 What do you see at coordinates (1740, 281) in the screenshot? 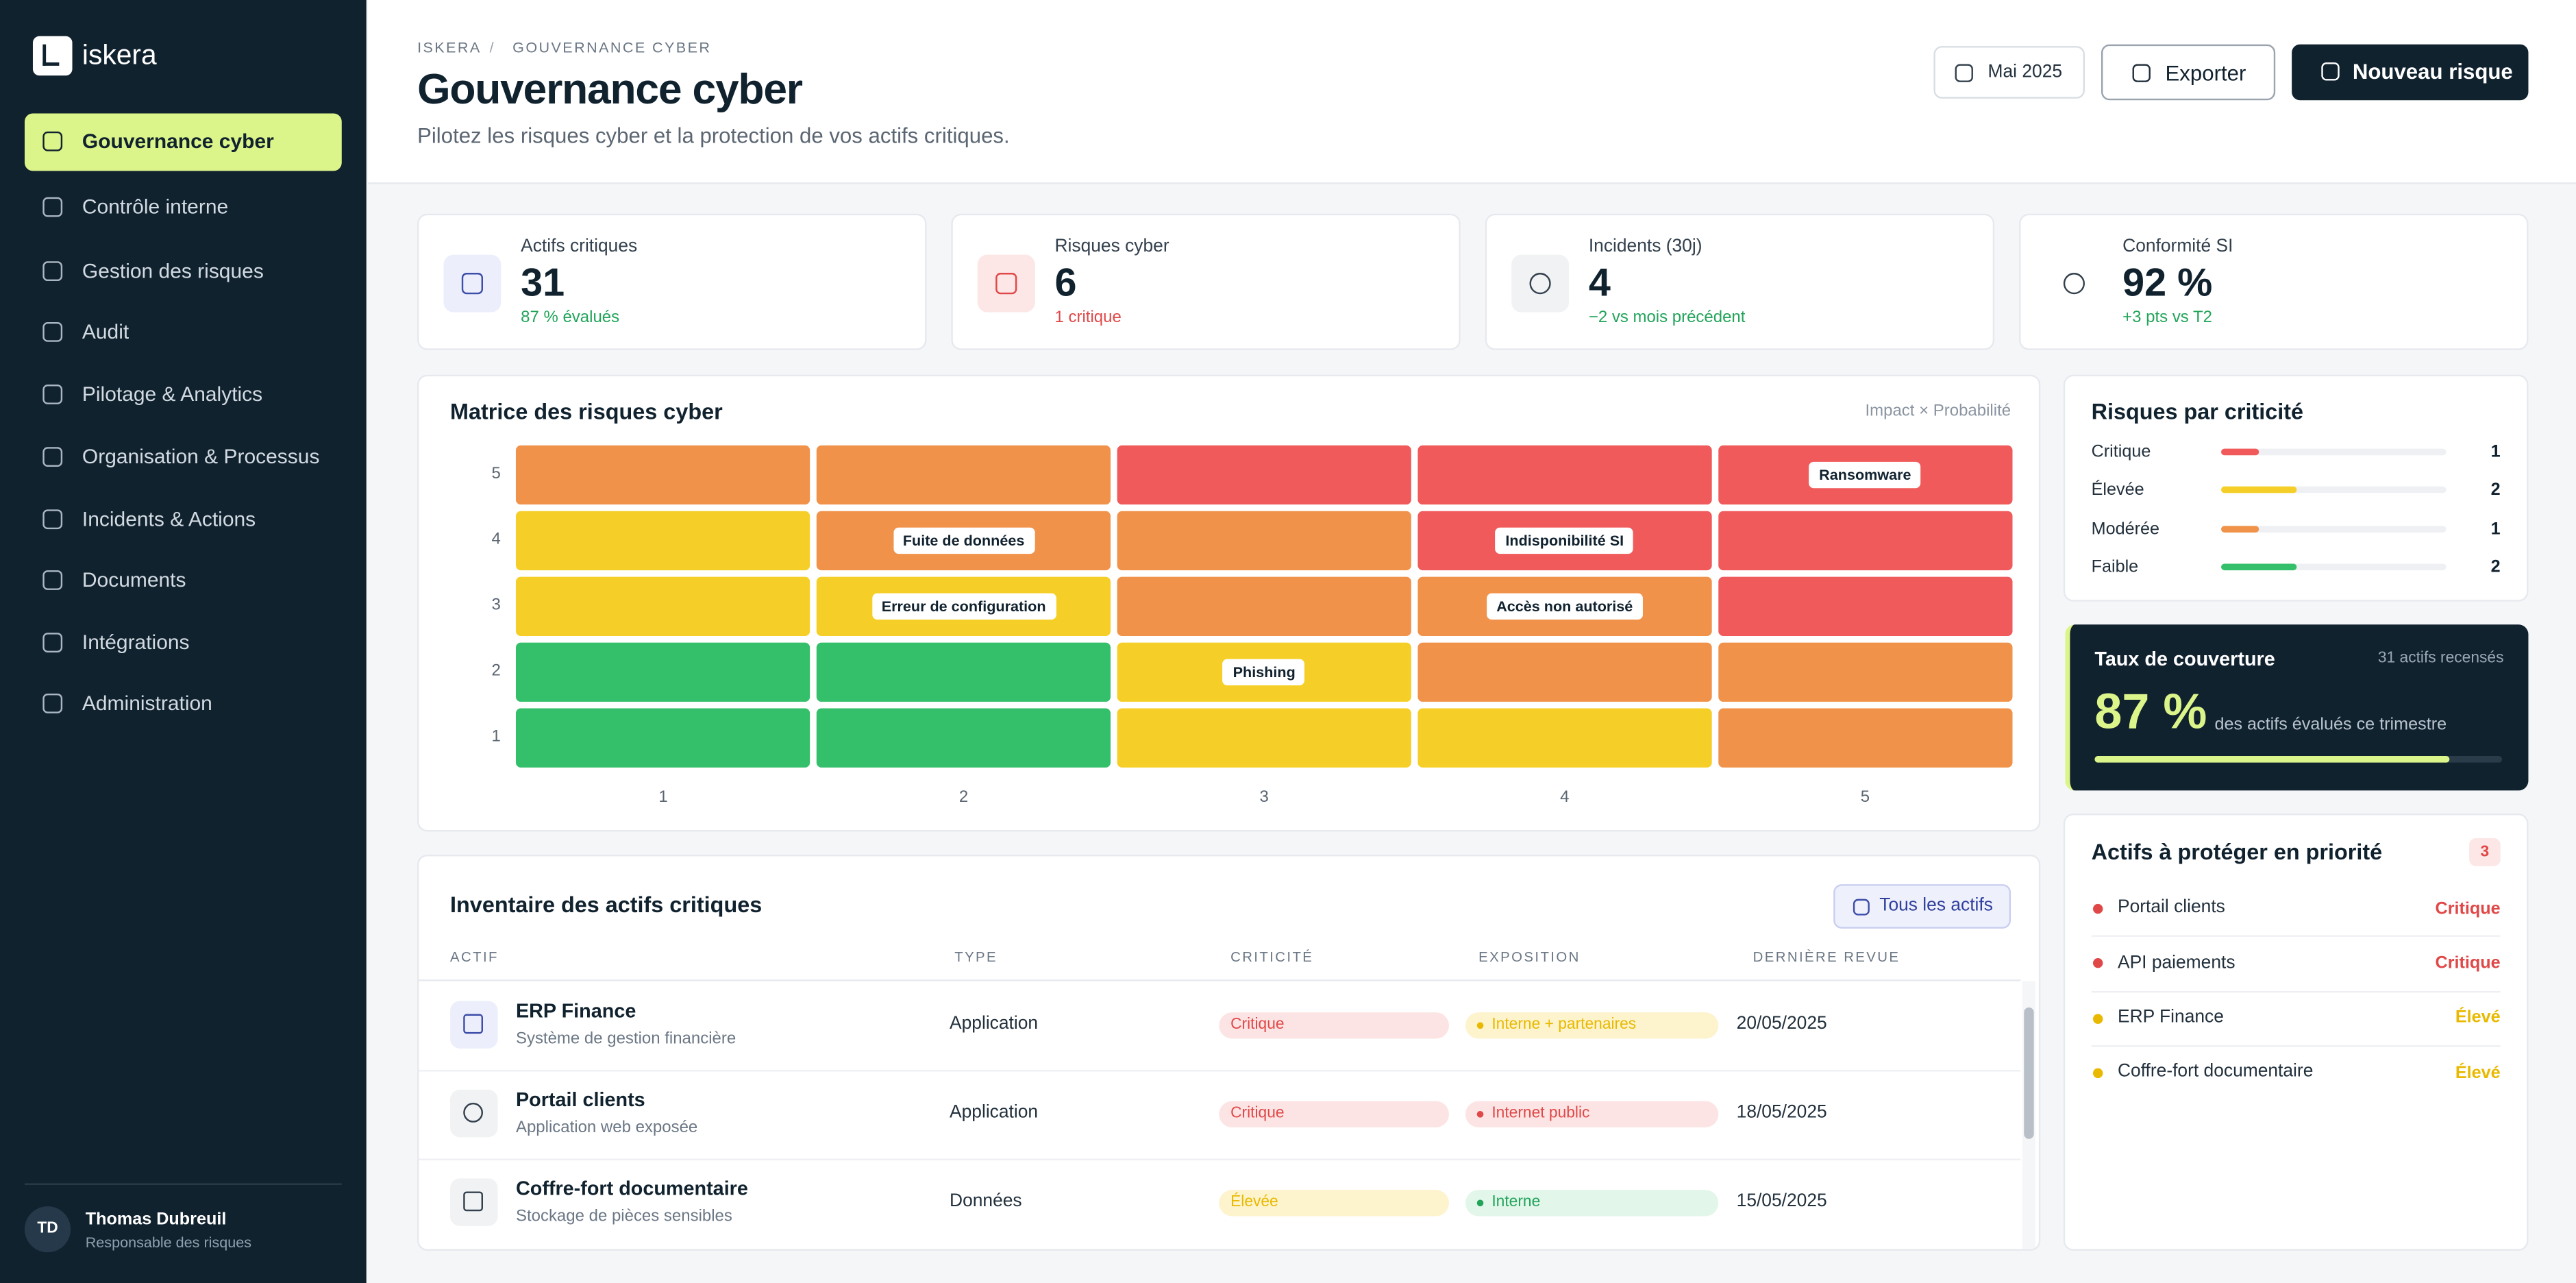
I see `kpi-card: Incidents (30j) 4 −2 vs mois précédent` at bounding box center [1740, 281].